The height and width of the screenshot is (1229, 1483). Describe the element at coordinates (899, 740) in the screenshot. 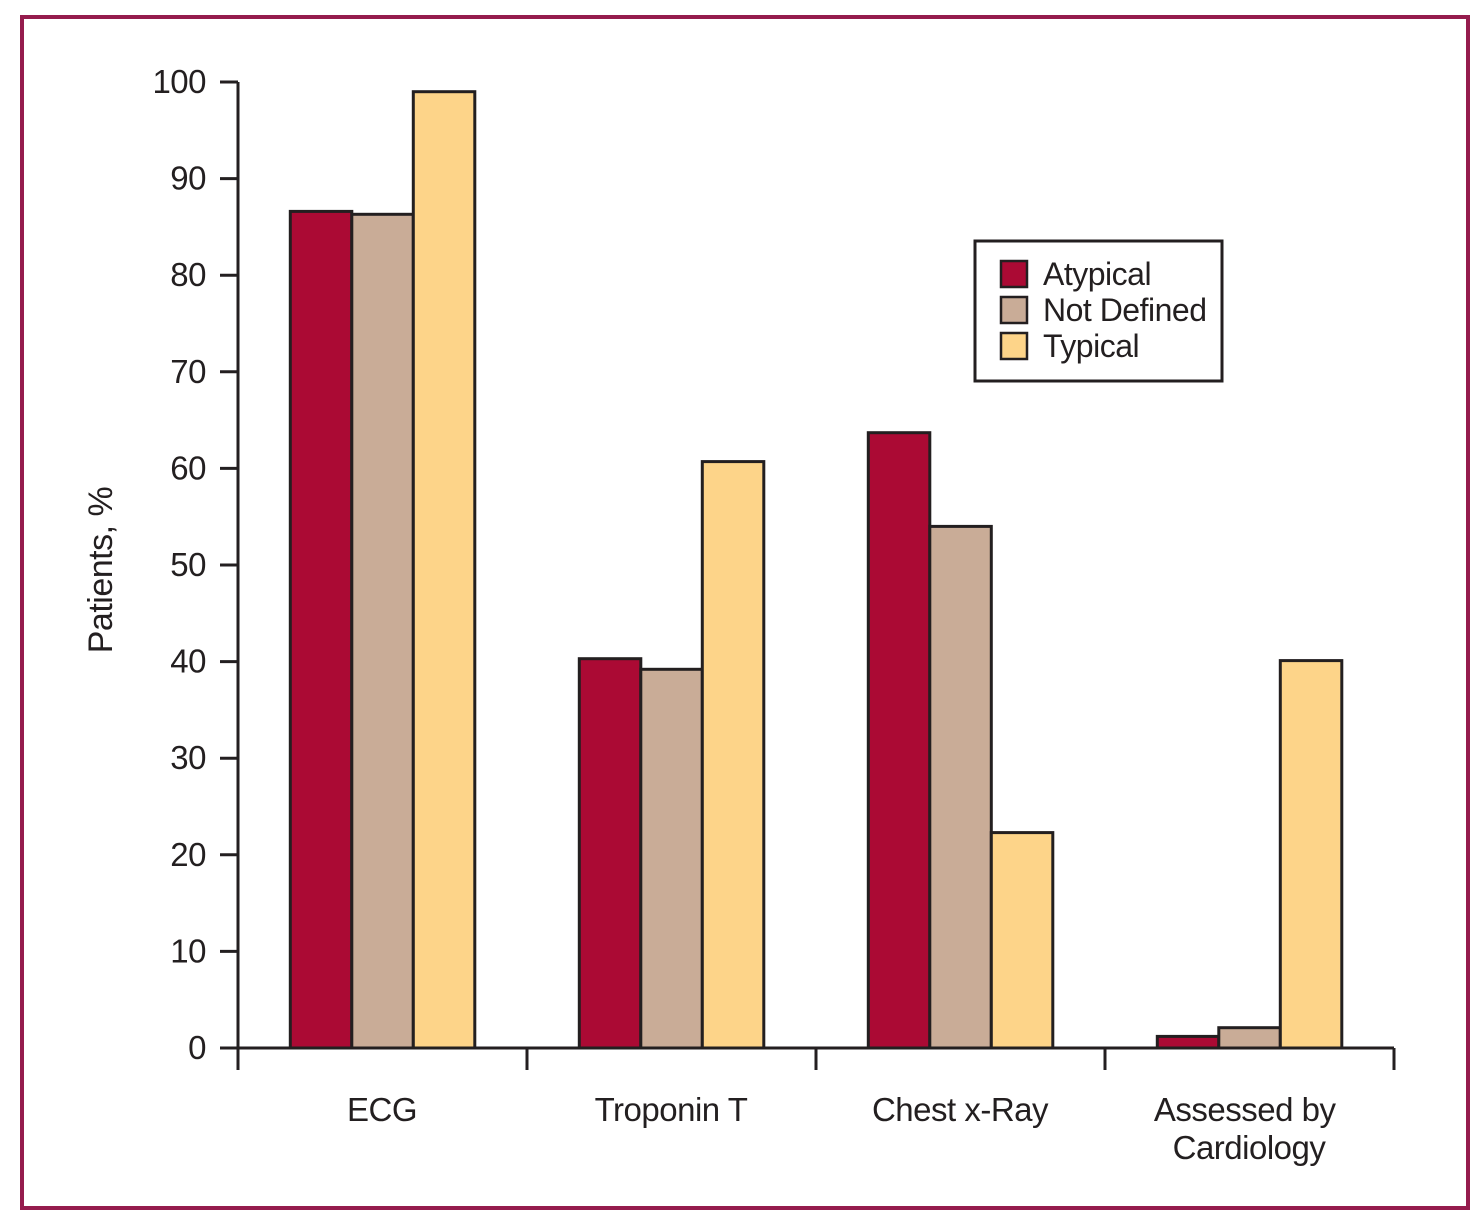

I see `bar-atypical-chest-x-ray` at that location.